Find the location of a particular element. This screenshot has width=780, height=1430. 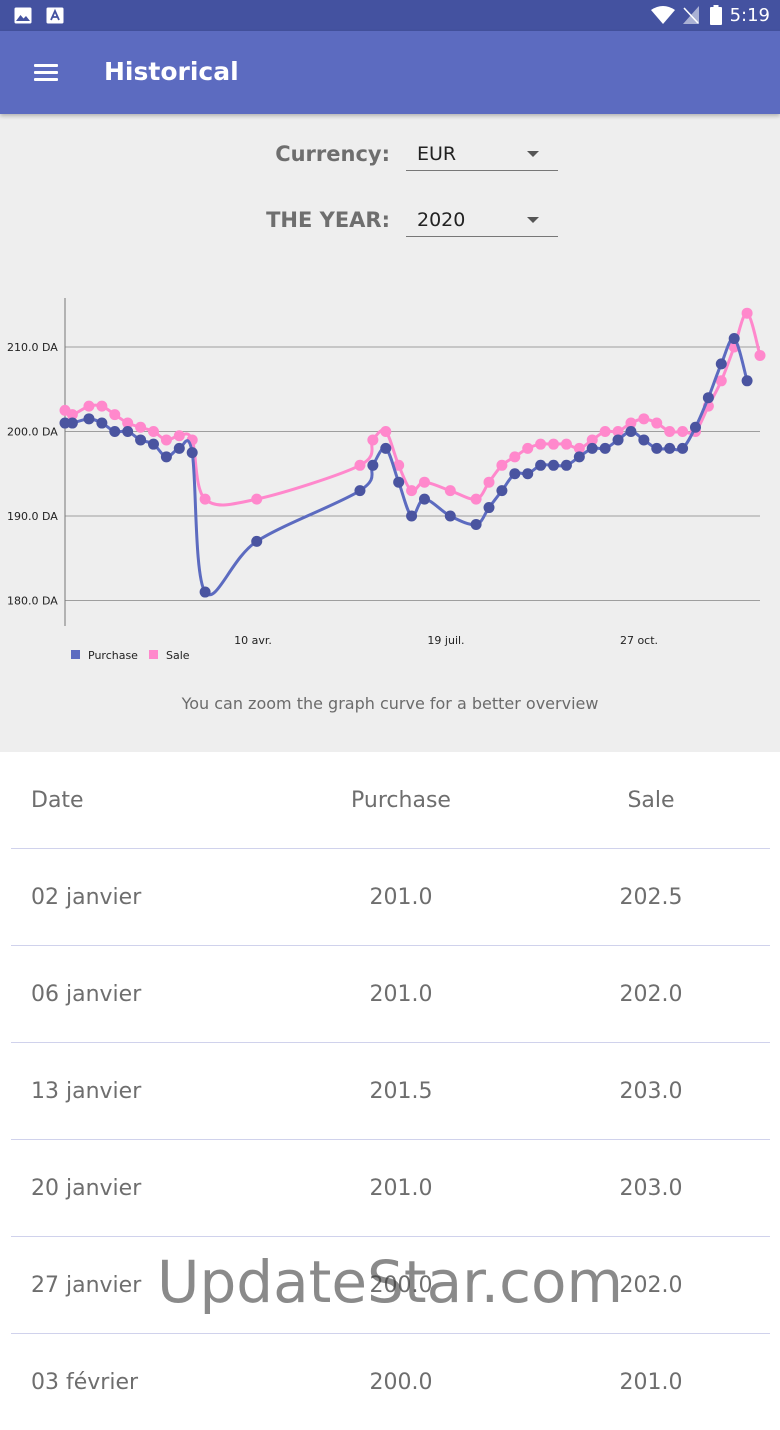

year-label: THE YEAR: is located at coordinates (328, 220).